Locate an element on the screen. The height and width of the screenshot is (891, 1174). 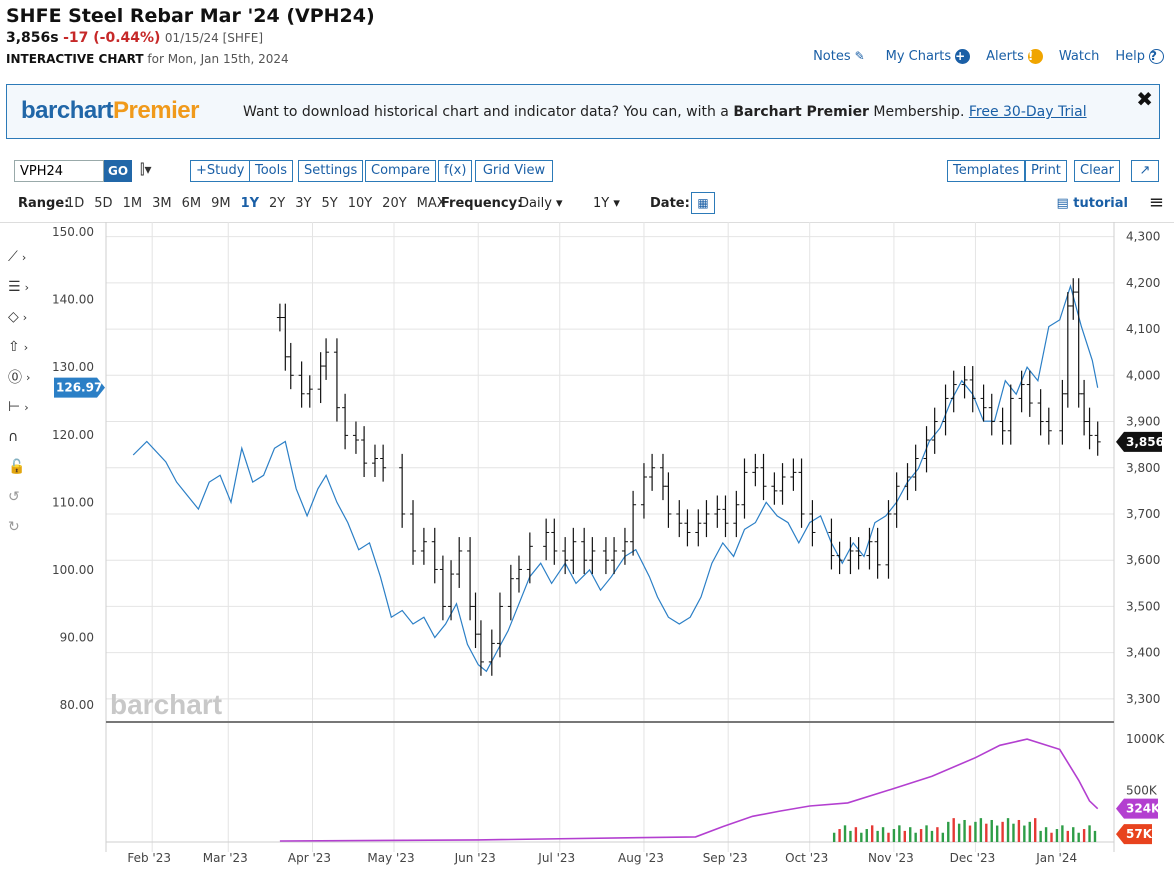
help-label: Help is located at coordinates (1130, 56).